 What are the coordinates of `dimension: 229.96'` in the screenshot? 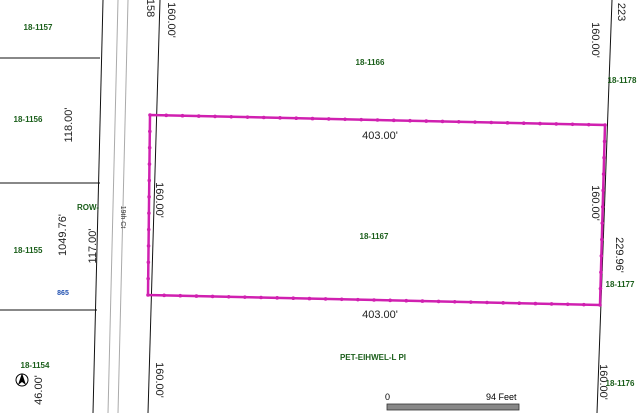 It's located at (619, 255).